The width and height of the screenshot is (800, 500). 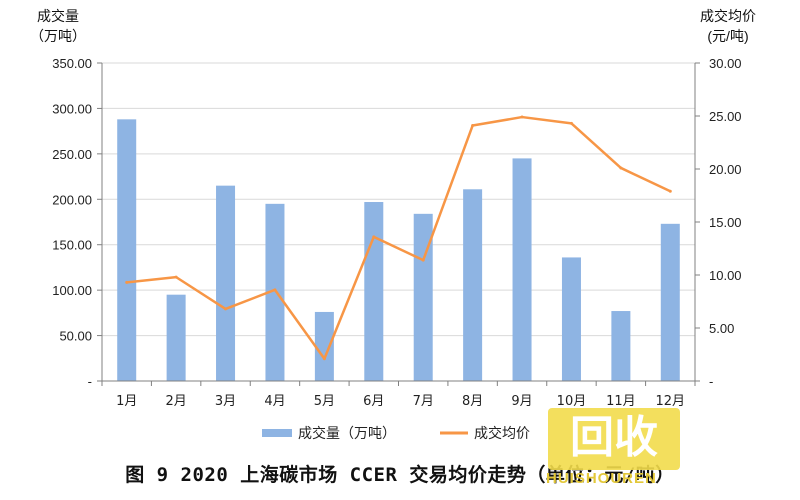 I want to click on left-axis-tick-label: 300.00, so click(x=72, y=108).